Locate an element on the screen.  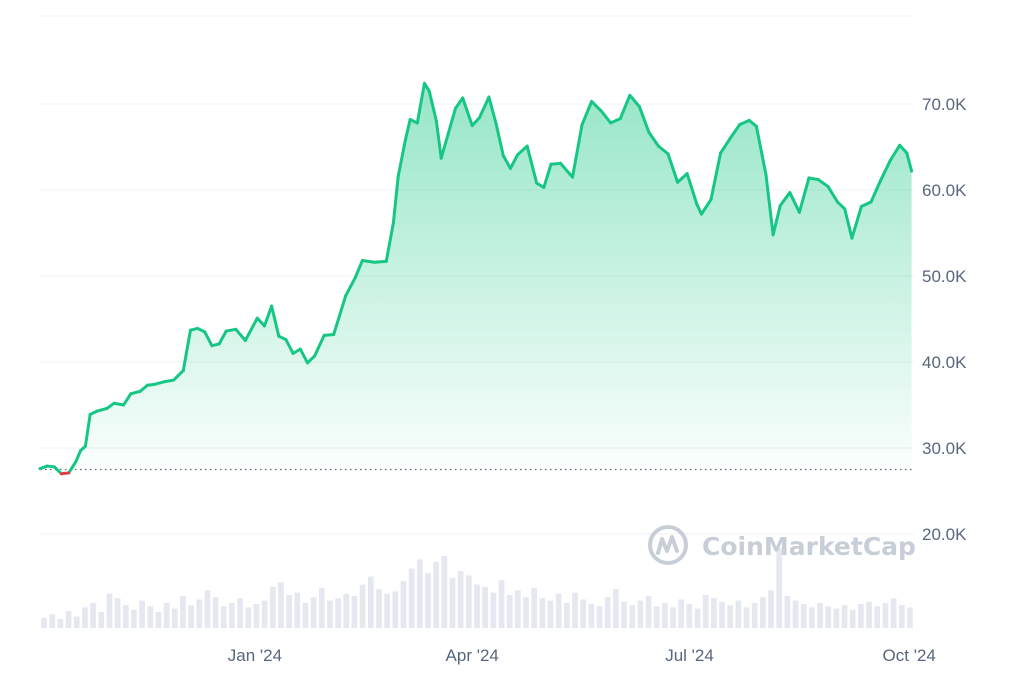
x-tick-label: Jul '24 is located at coordinates (689, 655).